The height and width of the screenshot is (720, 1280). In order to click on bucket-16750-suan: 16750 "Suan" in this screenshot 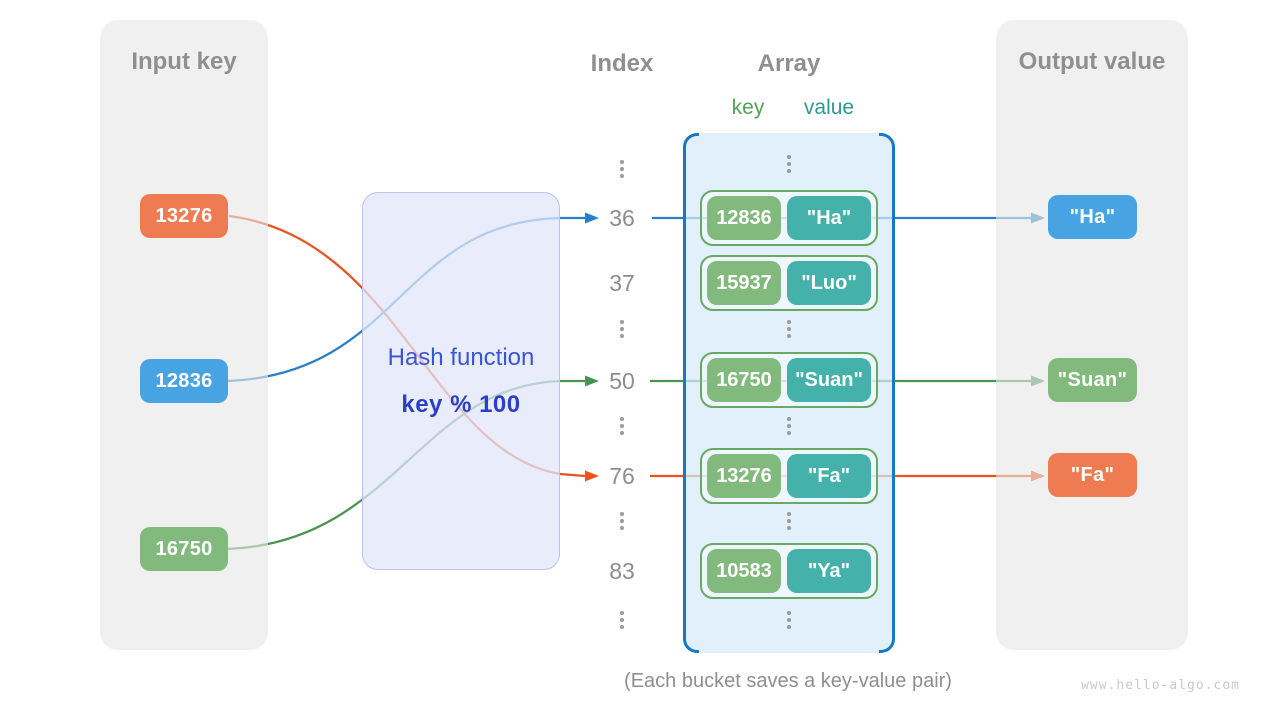, I will do `click(789, 380)`.